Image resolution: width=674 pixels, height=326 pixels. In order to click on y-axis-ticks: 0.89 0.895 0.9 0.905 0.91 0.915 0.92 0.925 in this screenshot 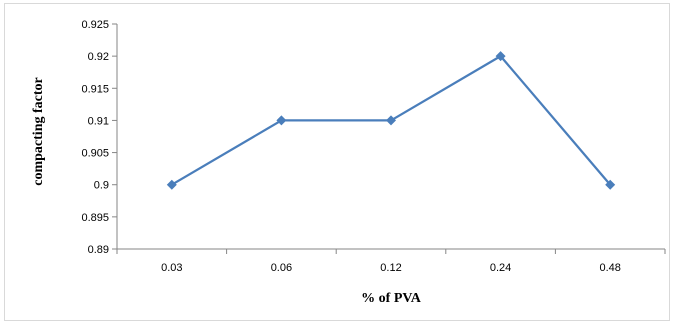, I will do `click(99, 137)`.